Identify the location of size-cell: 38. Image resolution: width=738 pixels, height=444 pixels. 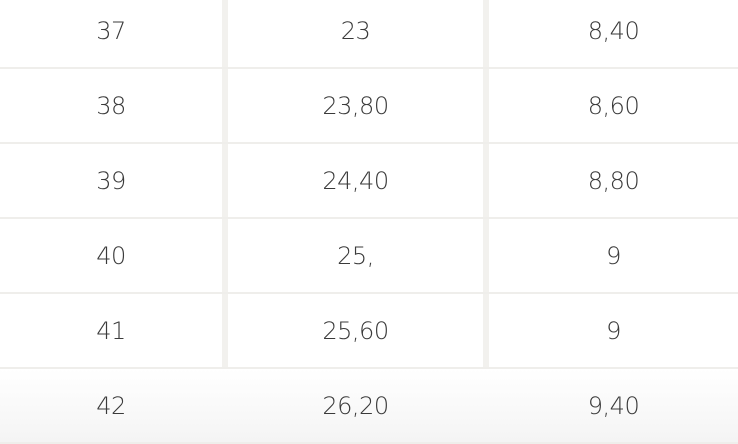
(111, 105).